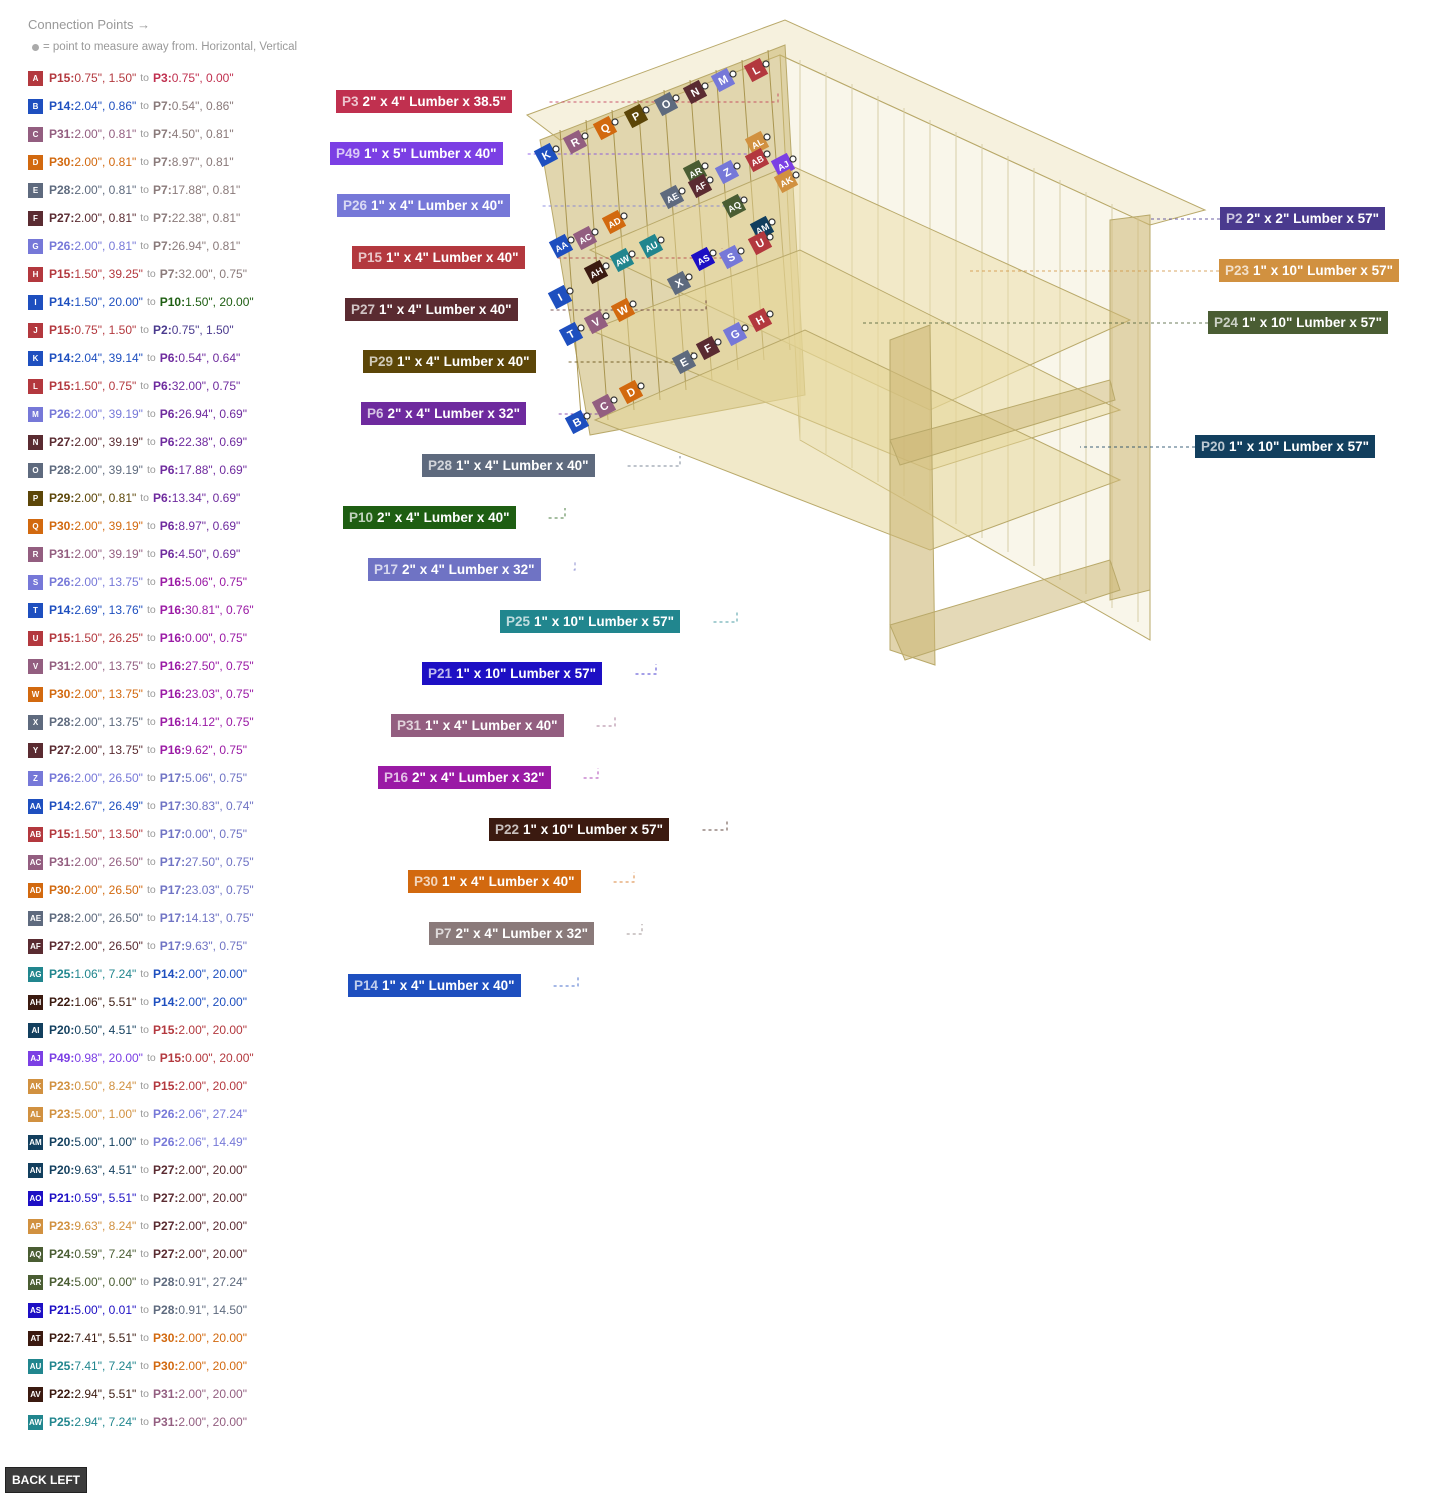  I want to click on connection-row: I P14: 1.50", 20.00" to P10: 1.50", 20.00", so click(178, 302).